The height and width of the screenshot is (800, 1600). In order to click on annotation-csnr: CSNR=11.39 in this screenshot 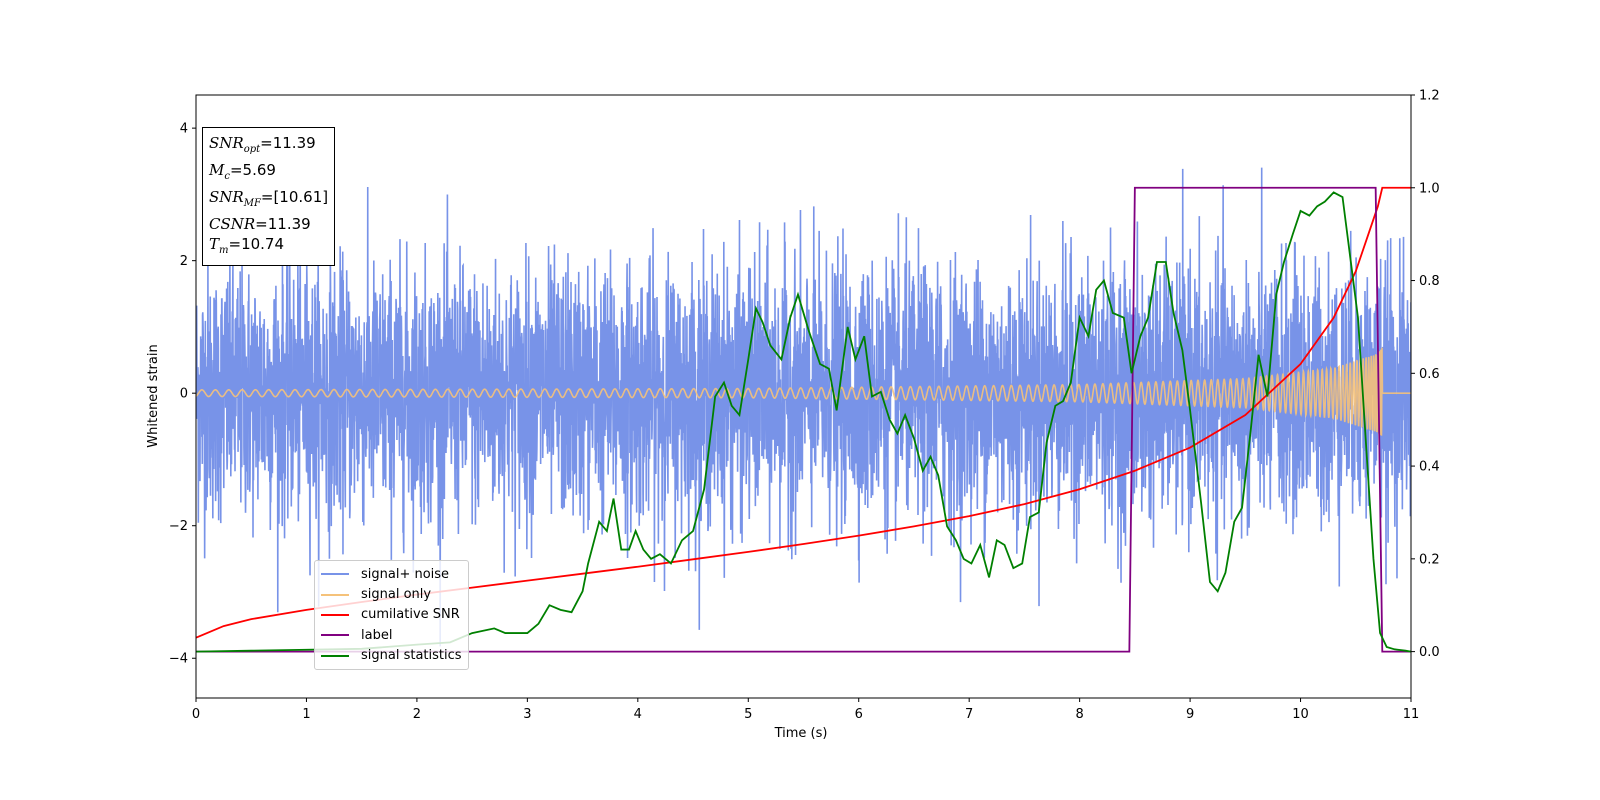, I will do `click(260, 224)`.